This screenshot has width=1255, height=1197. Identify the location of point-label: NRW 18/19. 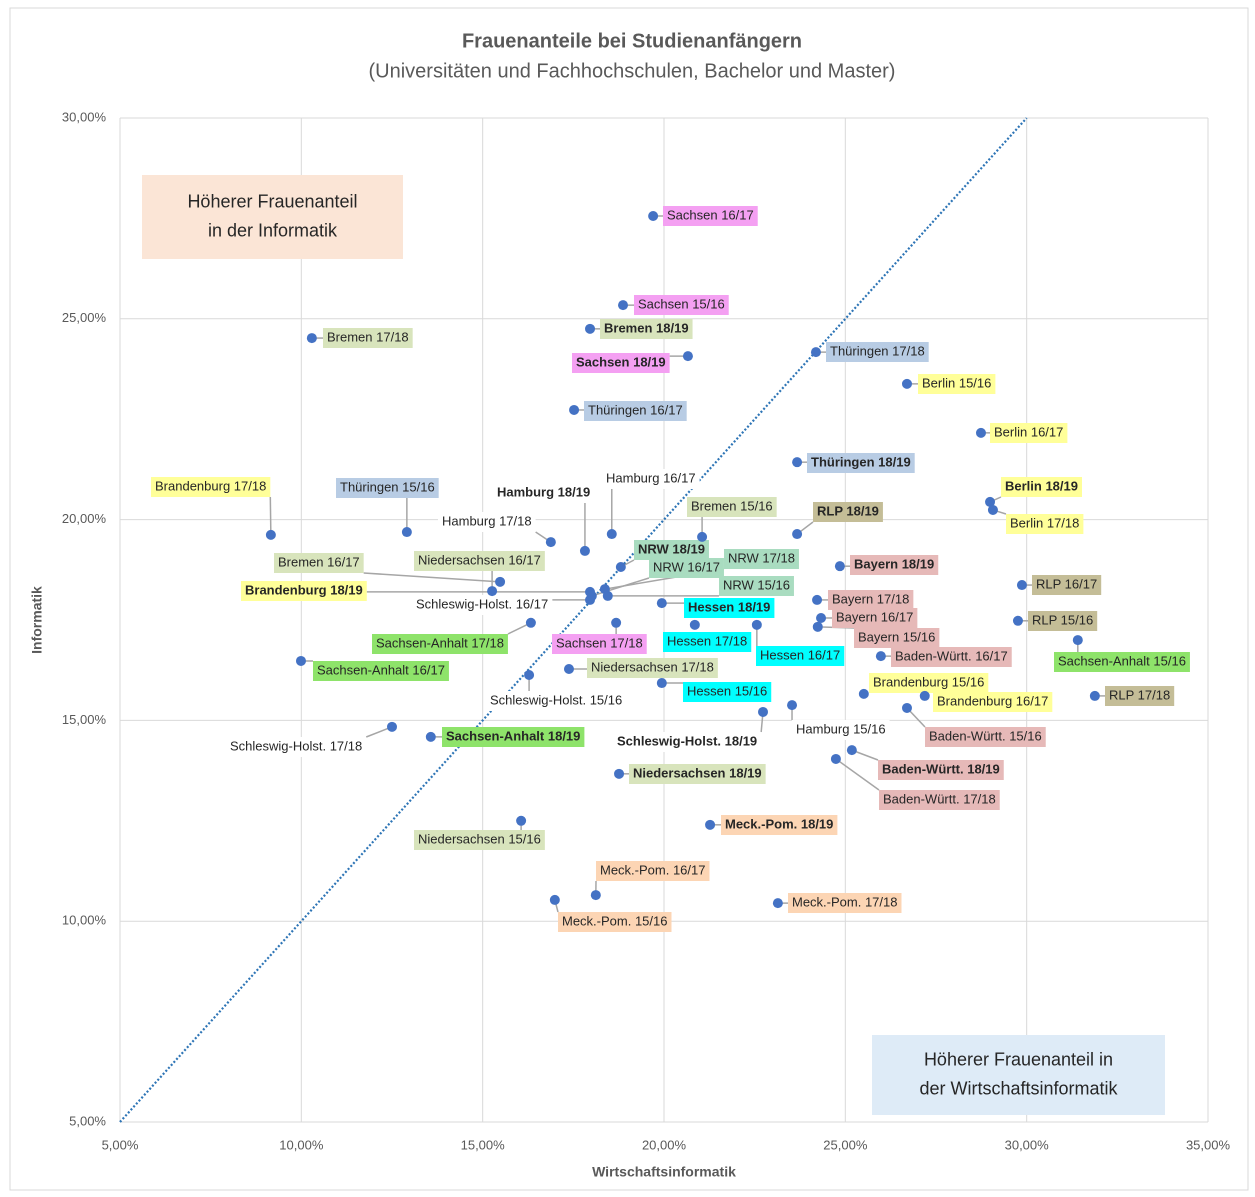
(671, 550).